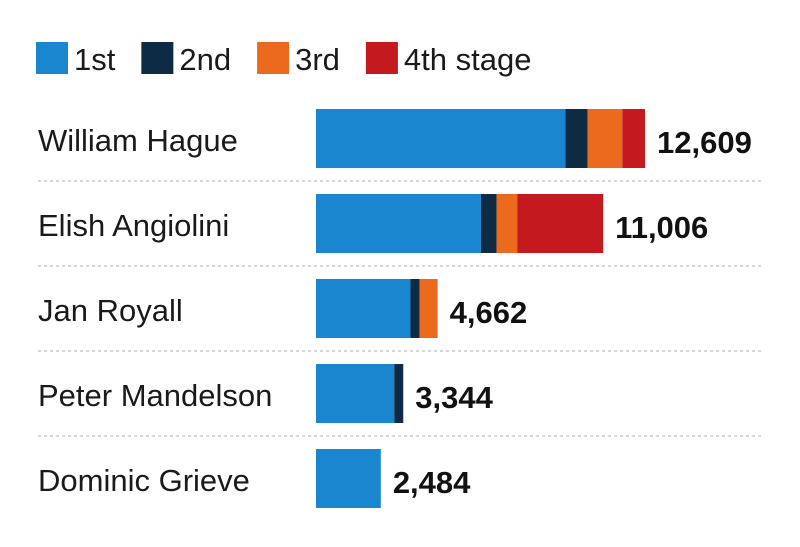 The height and width of the screenshot is (547, 800). Describe the element at coordinates (432, 482) in the screenshot. I see `total-label: 2,484` at that location.